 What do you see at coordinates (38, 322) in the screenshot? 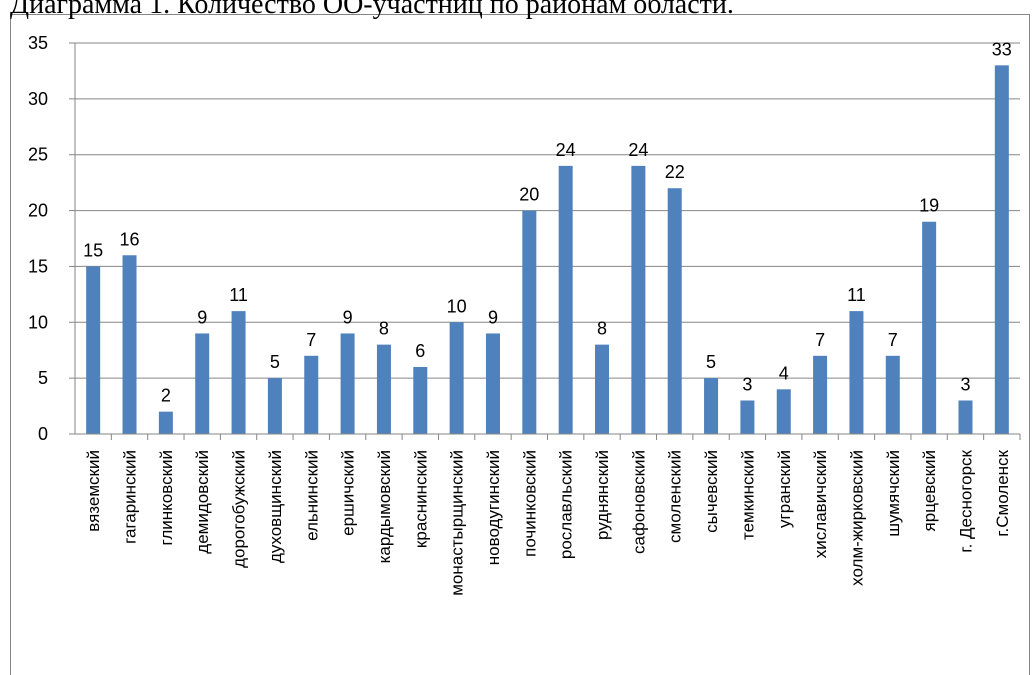
I see `y-tick-label: 10` at bounding box center [38, 322].